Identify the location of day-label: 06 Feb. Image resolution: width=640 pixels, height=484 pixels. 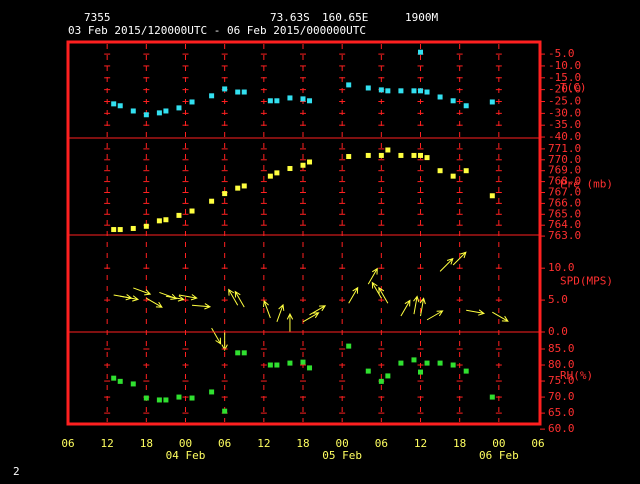
(499, 455).